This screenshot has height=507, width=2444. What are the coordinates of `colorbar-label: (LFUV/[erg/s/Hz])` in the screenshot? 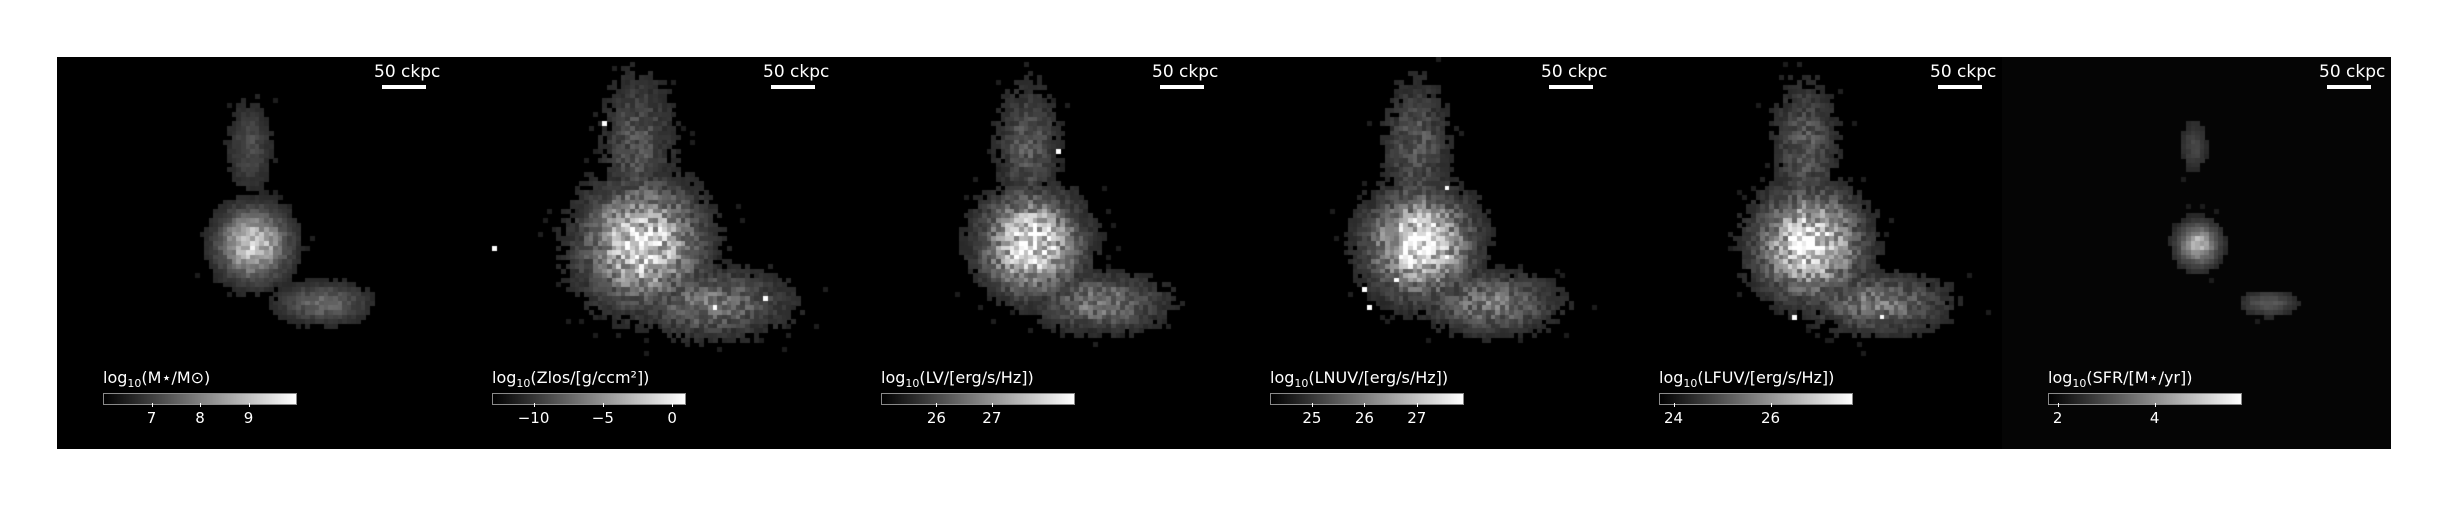 It's located at (1766, 377).